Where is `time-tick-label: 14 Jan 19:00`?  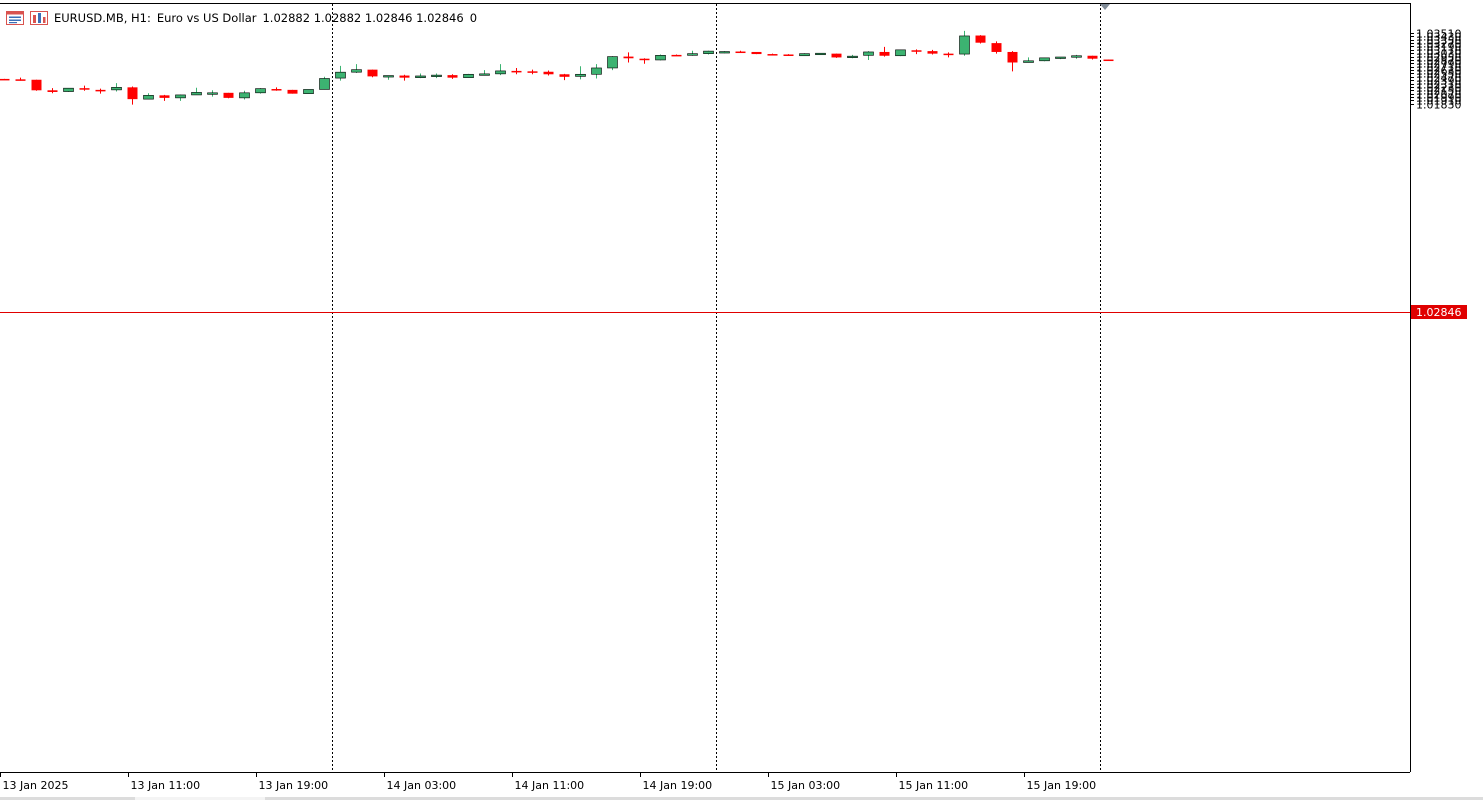
time-tick-label: 14 Jan 19:00 is located at coordinates (678, 785).